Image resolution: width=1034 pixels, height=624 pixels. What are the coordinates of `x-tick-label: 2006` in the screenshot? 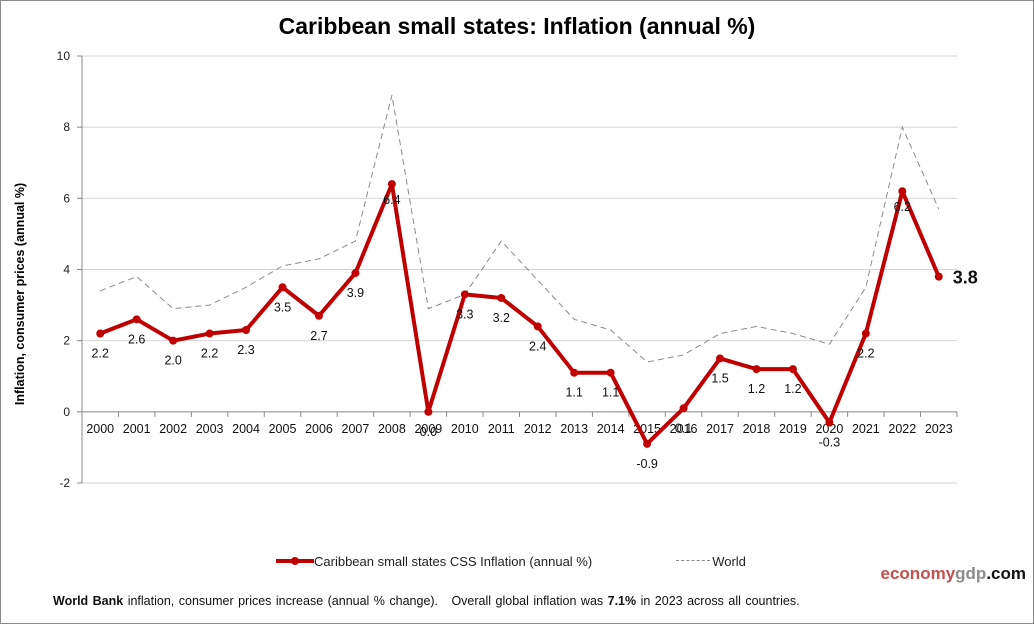 It's located at (319, 429).